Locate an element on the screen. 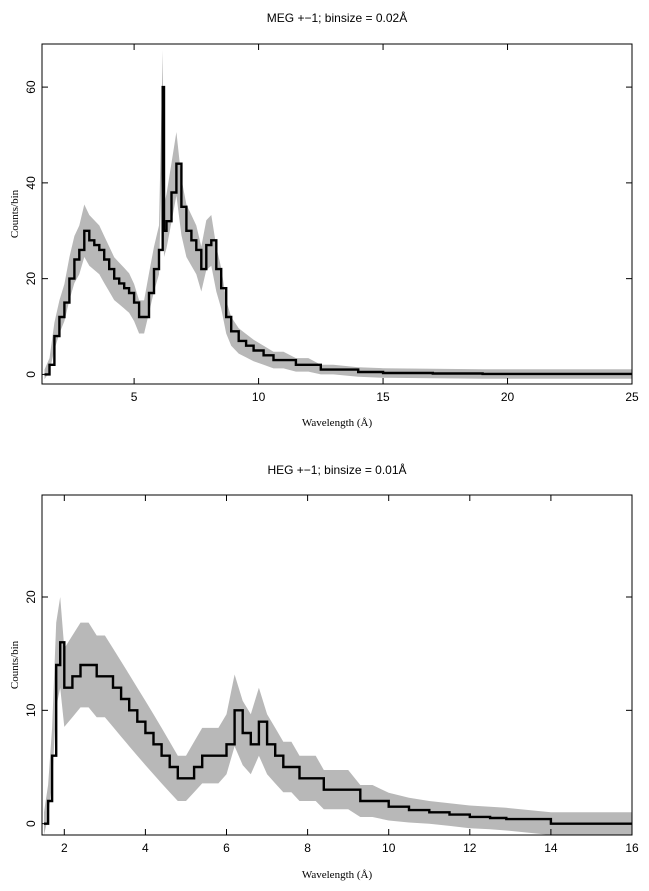 This screenshot has height=891, width=649. y-tick-label: 60 is located at coordinates (31, 87).